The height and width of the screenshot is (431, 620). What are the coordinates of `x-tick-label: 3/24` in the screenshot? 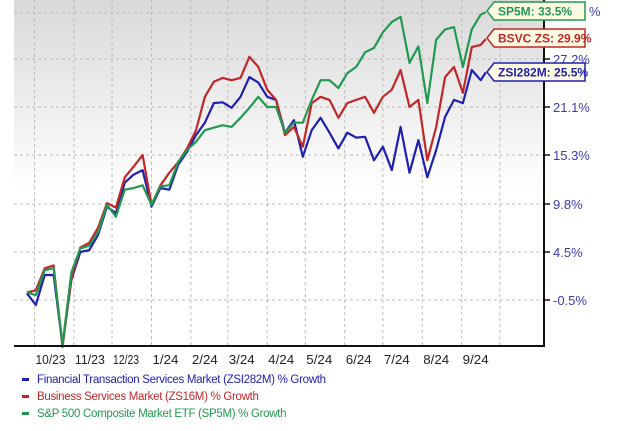 It's located at (242, 360).